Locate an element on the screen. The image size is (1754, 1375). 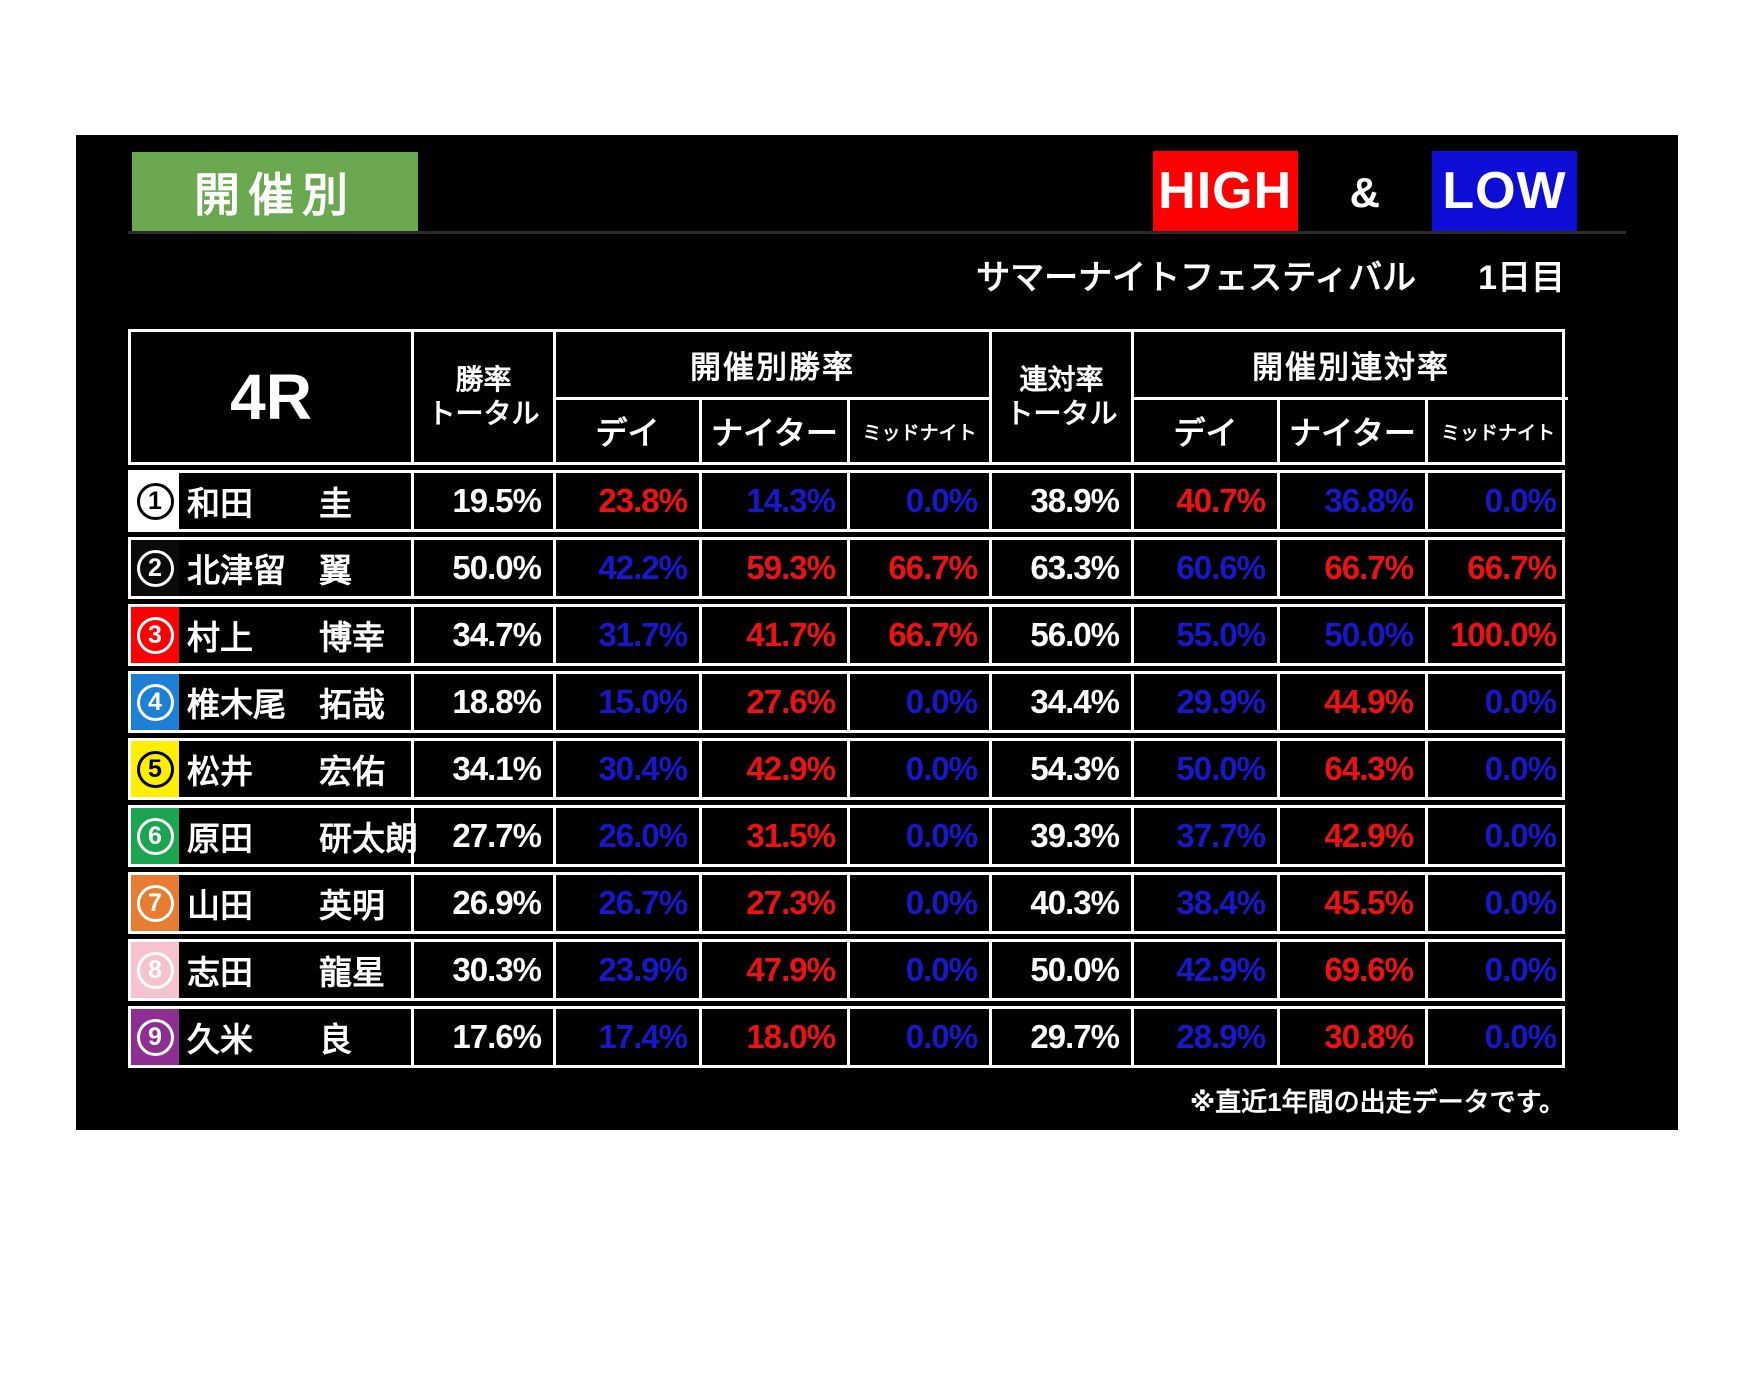
stat-value: 38.4% is located at coordinates (1204, 903).